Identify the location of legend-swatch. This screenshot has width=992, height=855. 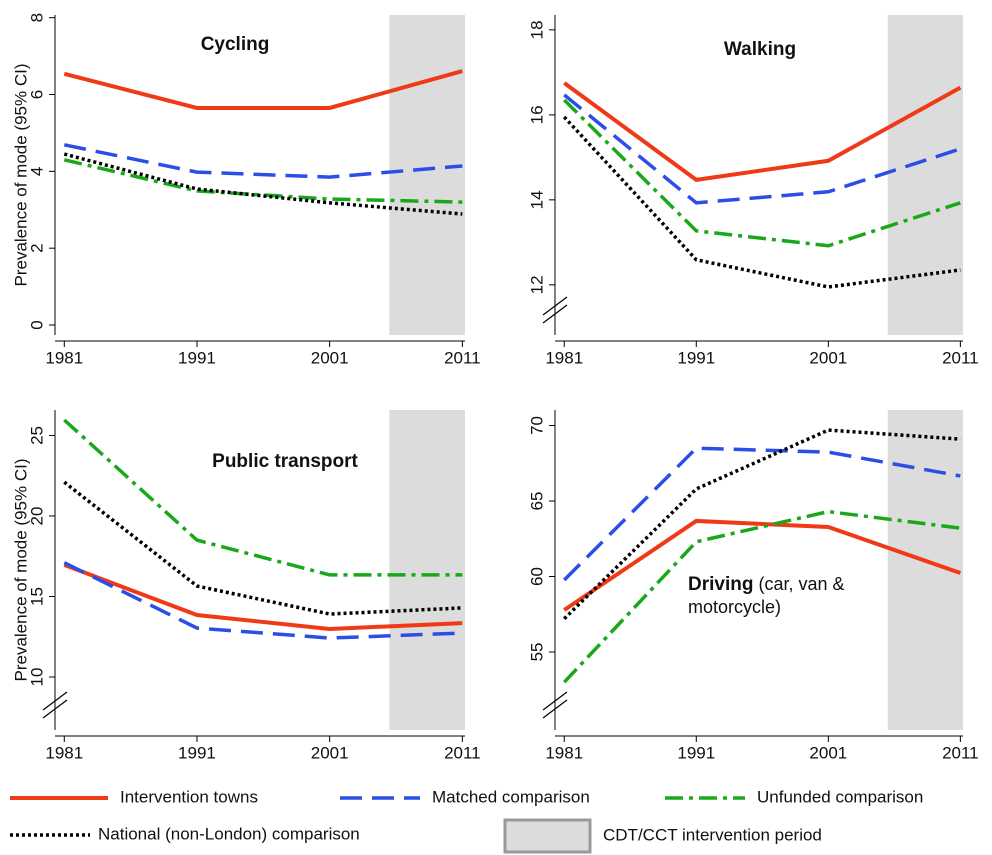
(547, 836).